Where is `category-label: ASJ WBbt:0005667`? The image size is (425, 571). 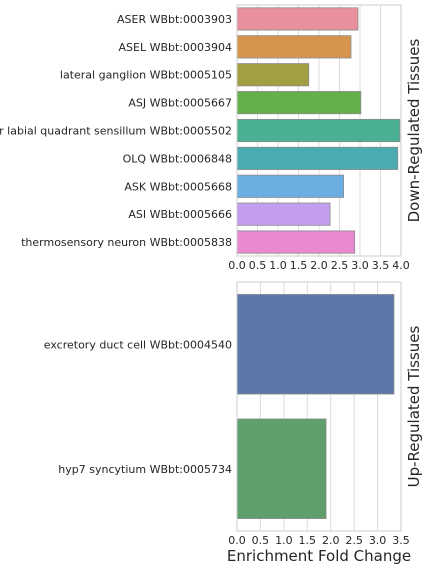 category-label: ASJ WBbt:0005667 is located at coordinates (180, 103).